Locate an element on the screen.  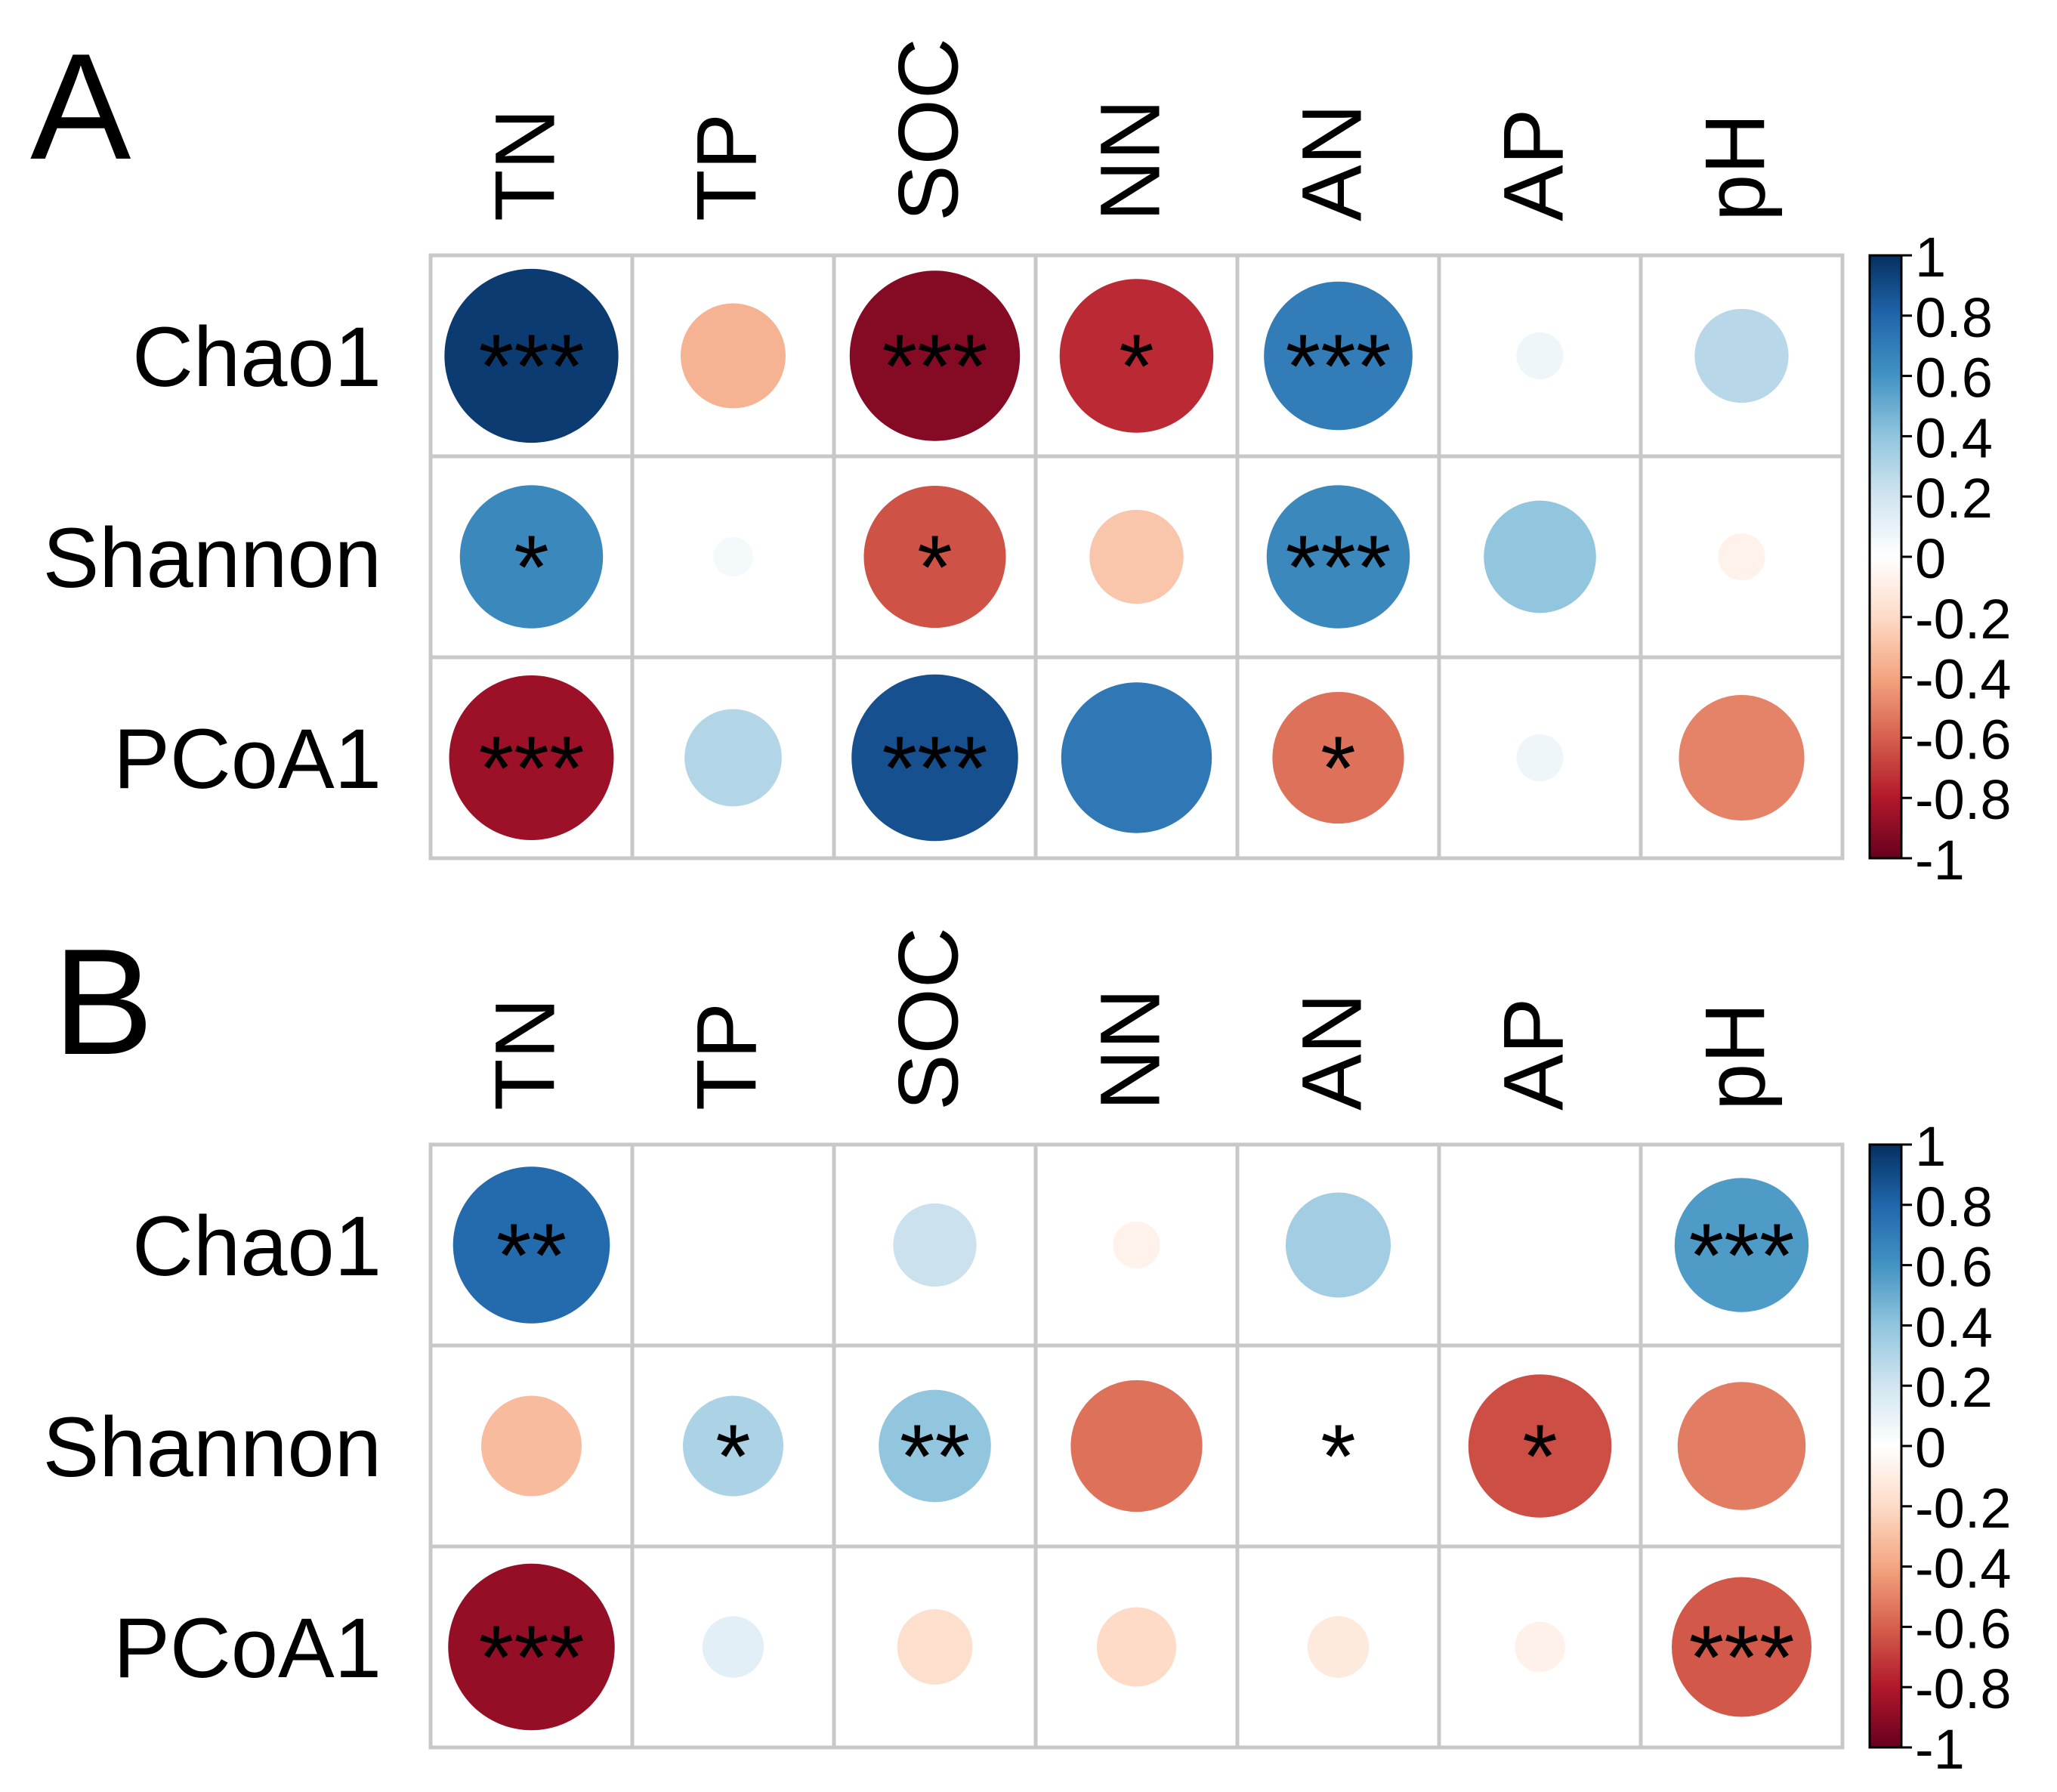
colorbar-tick-label: 1 is located at coordinates (1930, 1146).